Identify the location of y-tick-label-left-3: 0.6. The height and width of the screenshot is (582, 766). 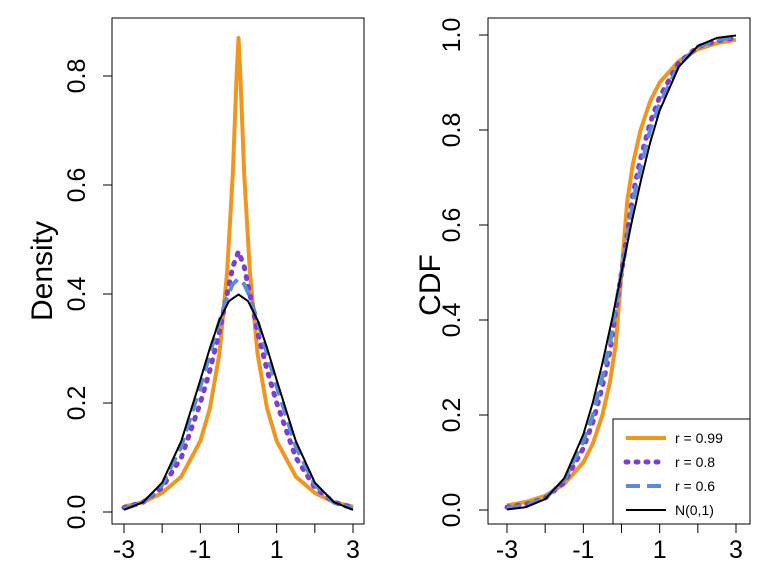
(77, 185).